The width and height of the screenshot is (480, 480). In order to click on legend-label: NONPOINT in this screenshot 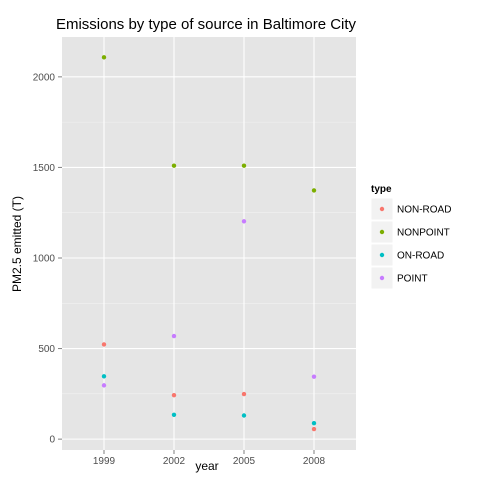, I will do `click(423, 233)`.